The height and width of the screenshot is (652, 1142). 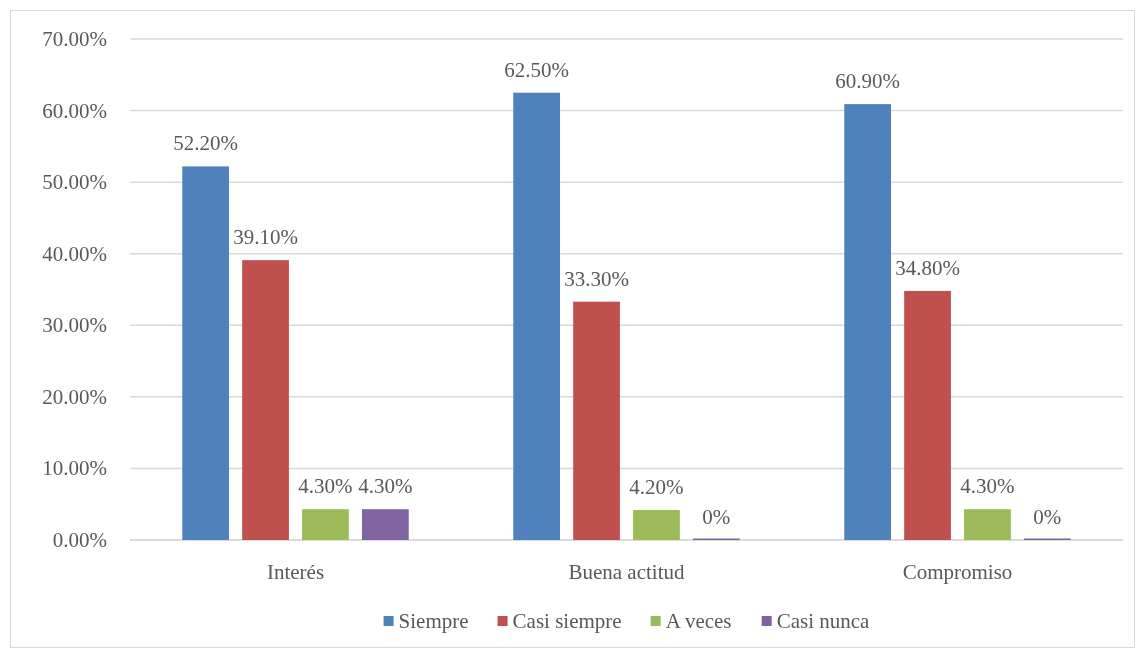 I want to click on data-label: 39.10%, so click(x=265, y=237).